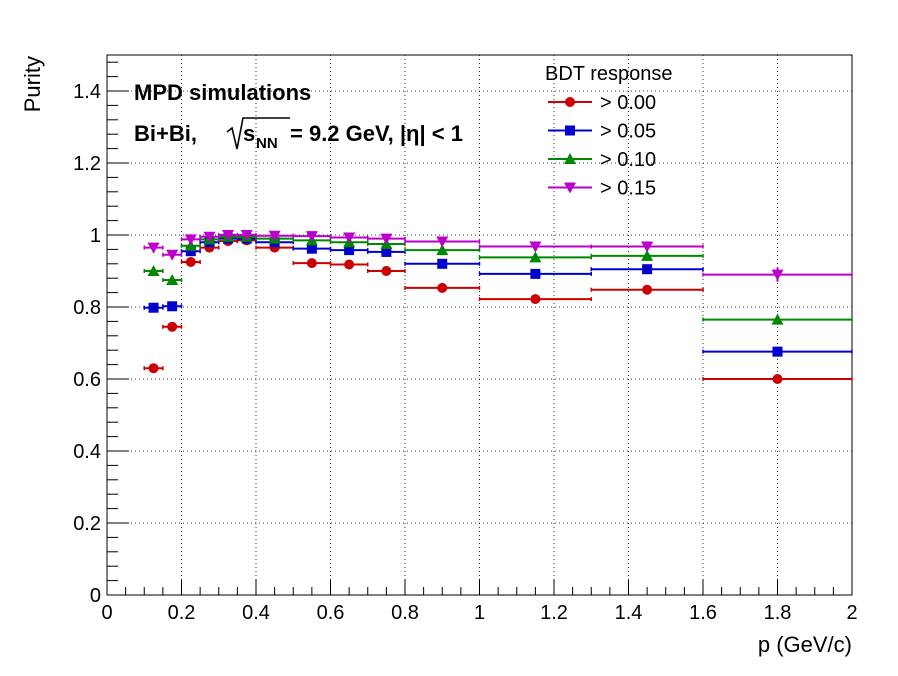  What do you see at coordinates (222, 92) in the screenshot?
I see `annotation-mpd: MPD simulations` at bounding box center [222, 92].